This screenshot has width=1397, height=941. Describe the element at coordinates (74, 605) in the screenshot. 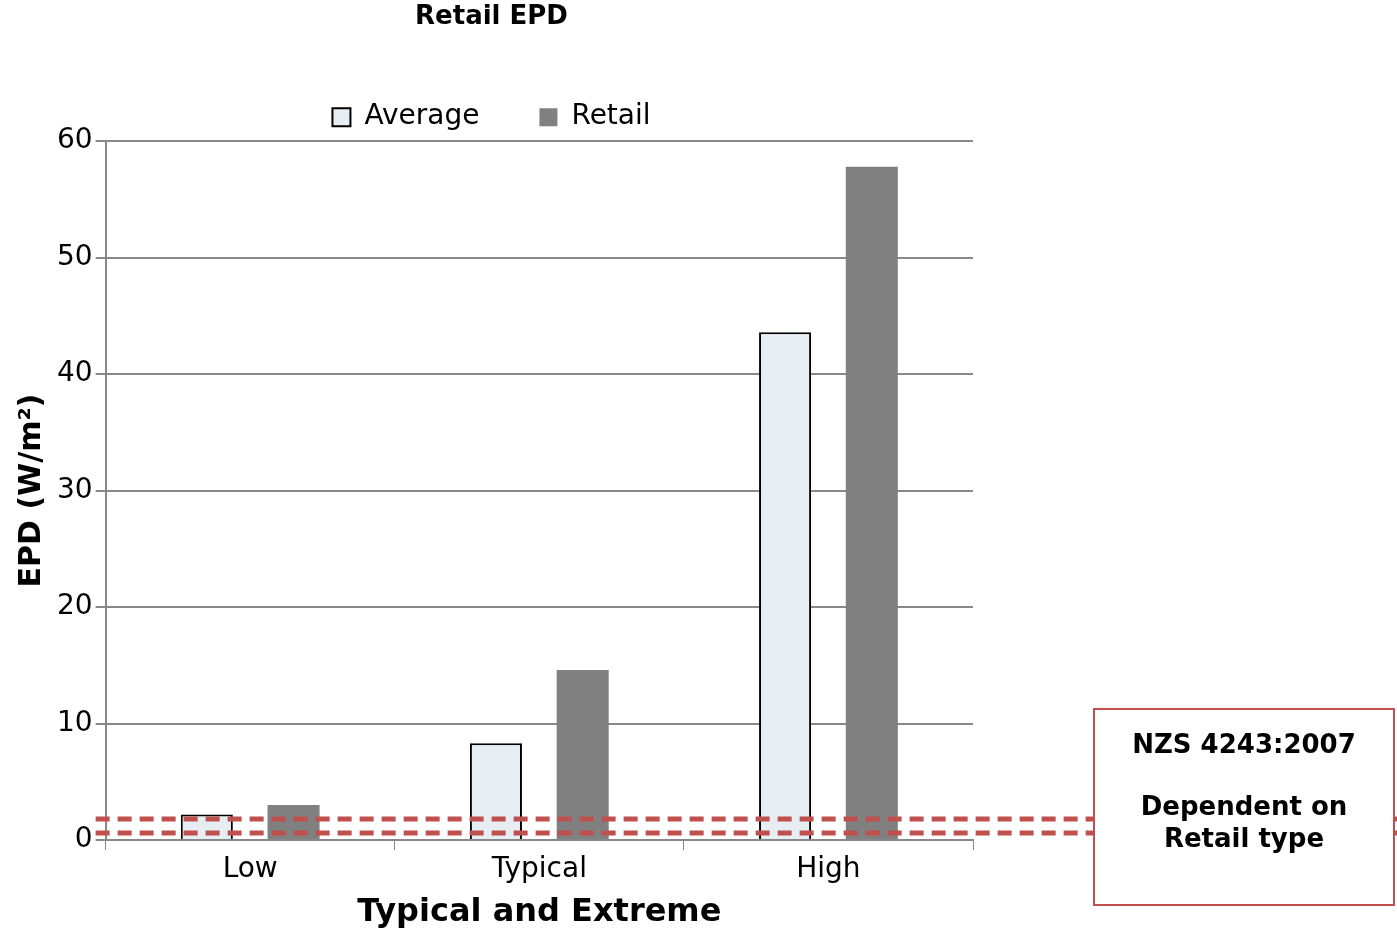

I see `y-tick-label: 20` at that location.